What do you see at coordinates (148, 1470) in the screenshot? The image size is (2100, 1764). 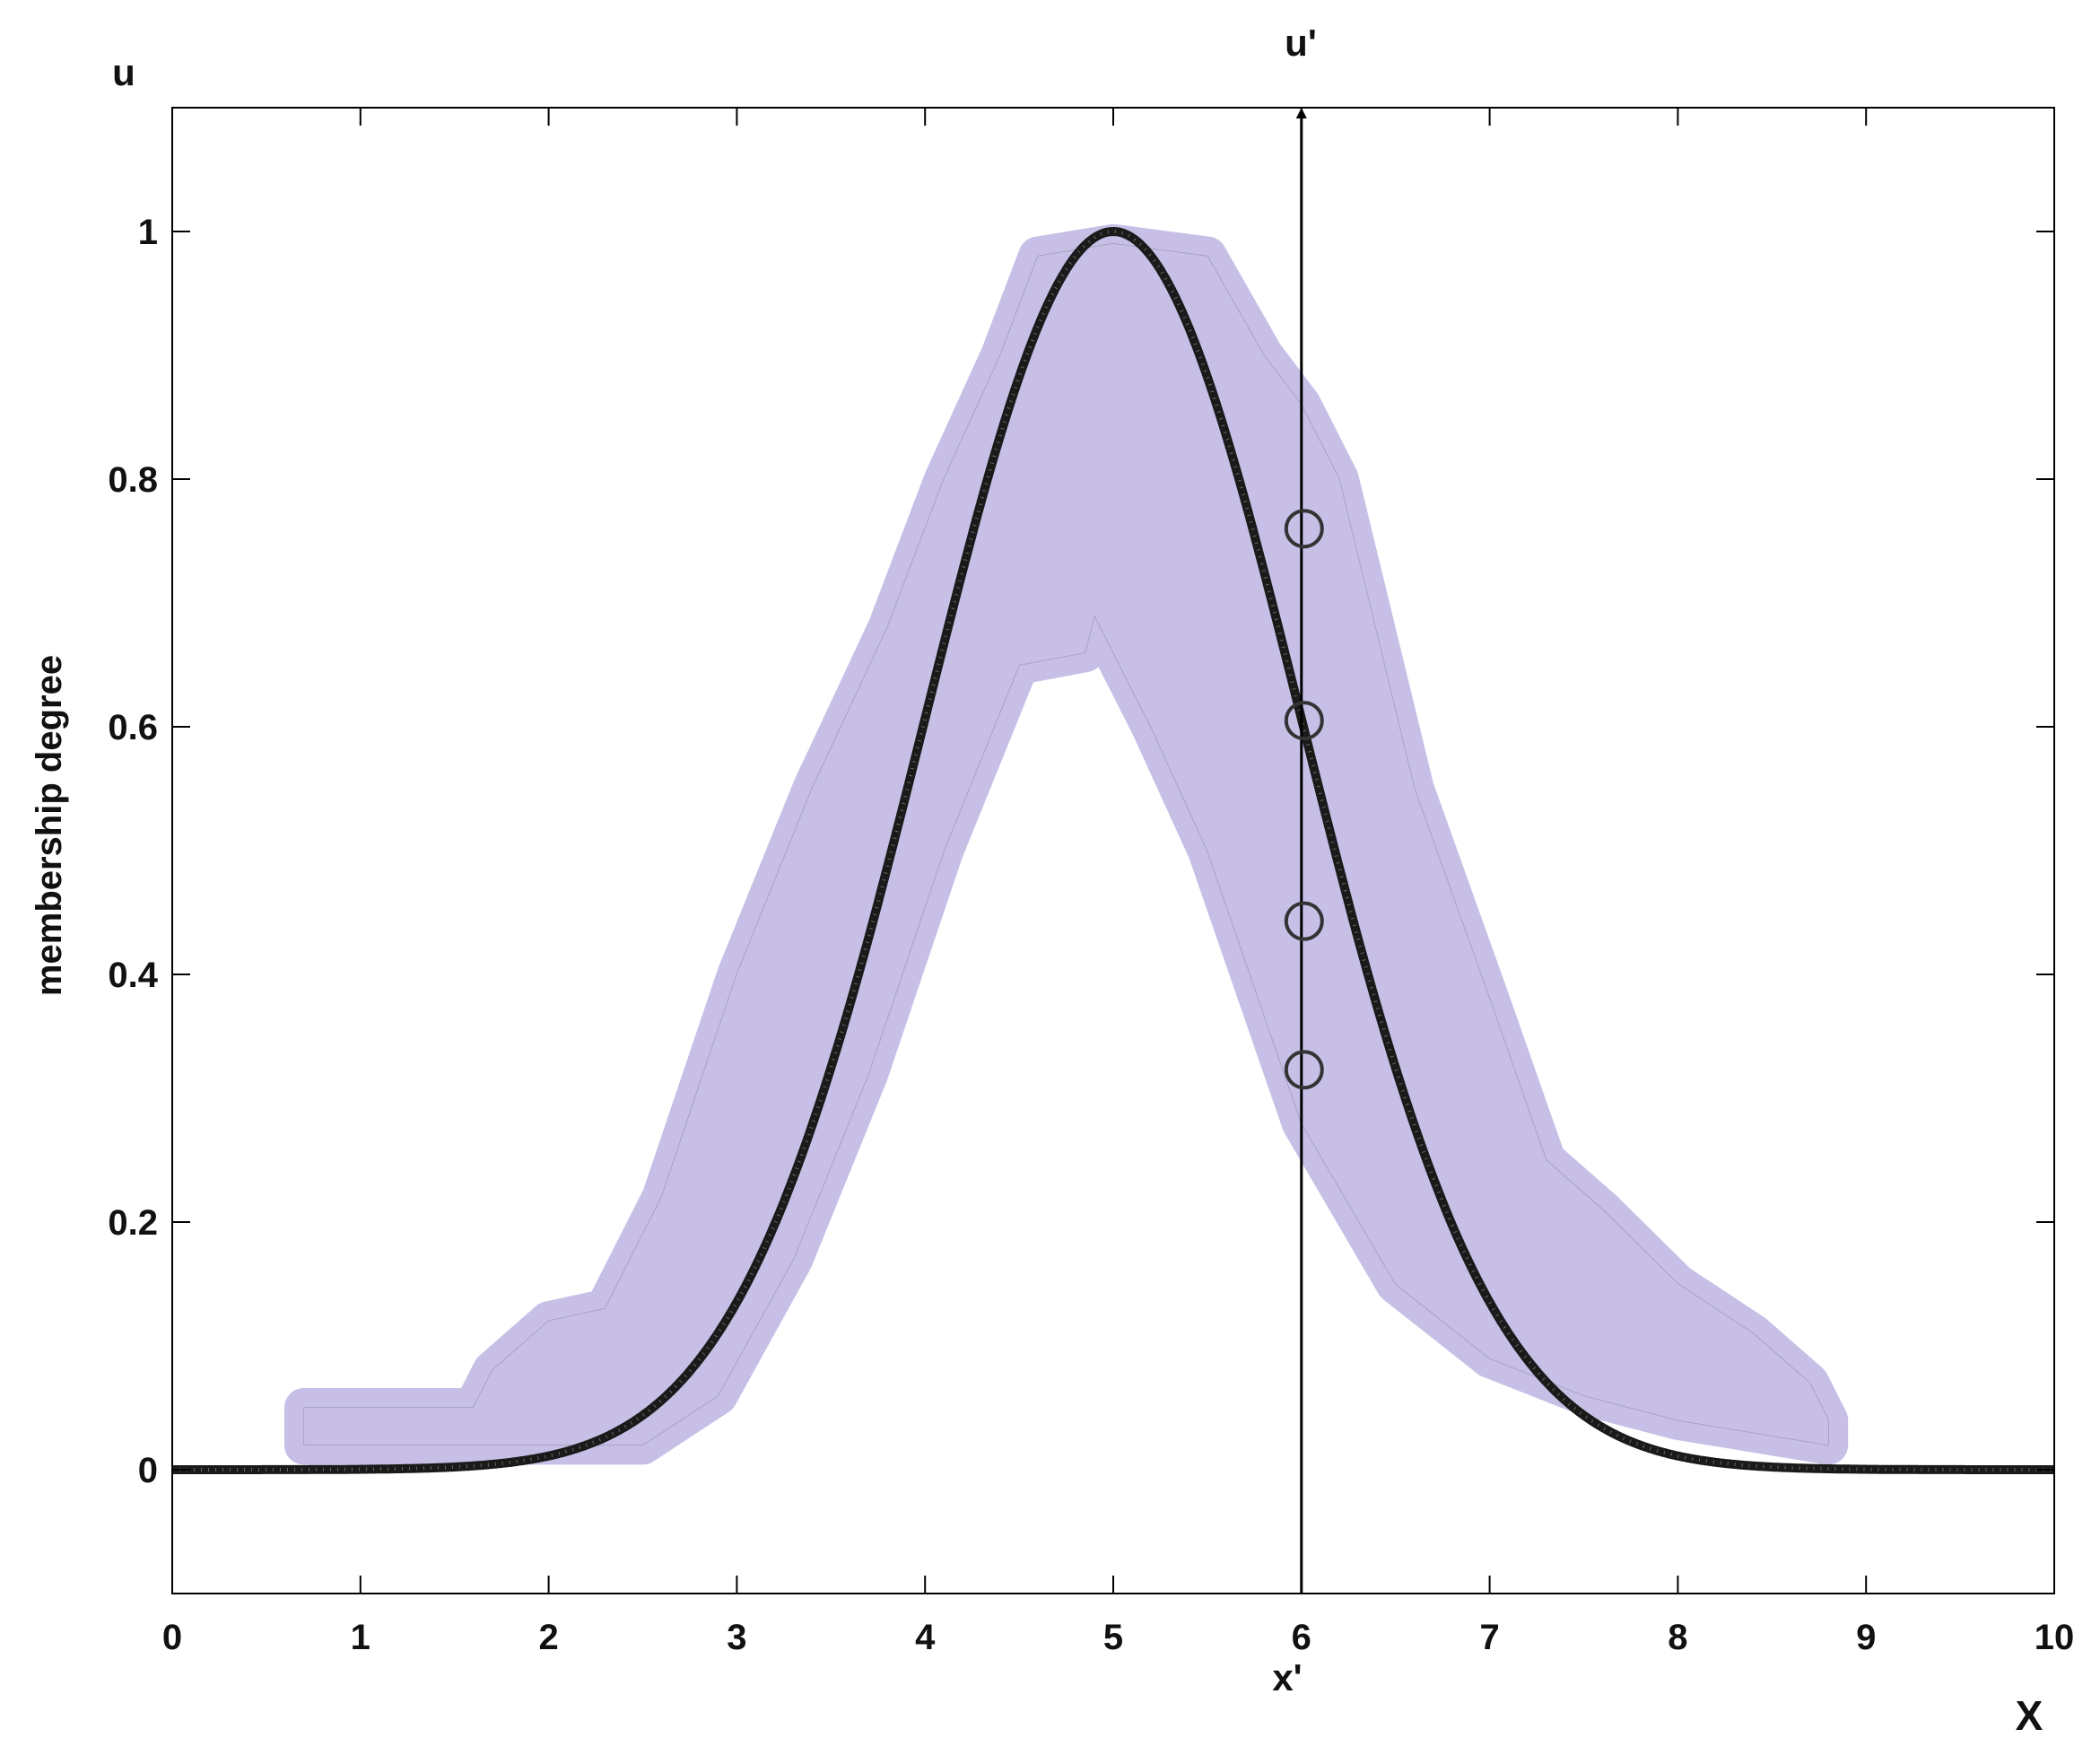 I see `y-tick-label: 0` at bounding box center [148, 1470].